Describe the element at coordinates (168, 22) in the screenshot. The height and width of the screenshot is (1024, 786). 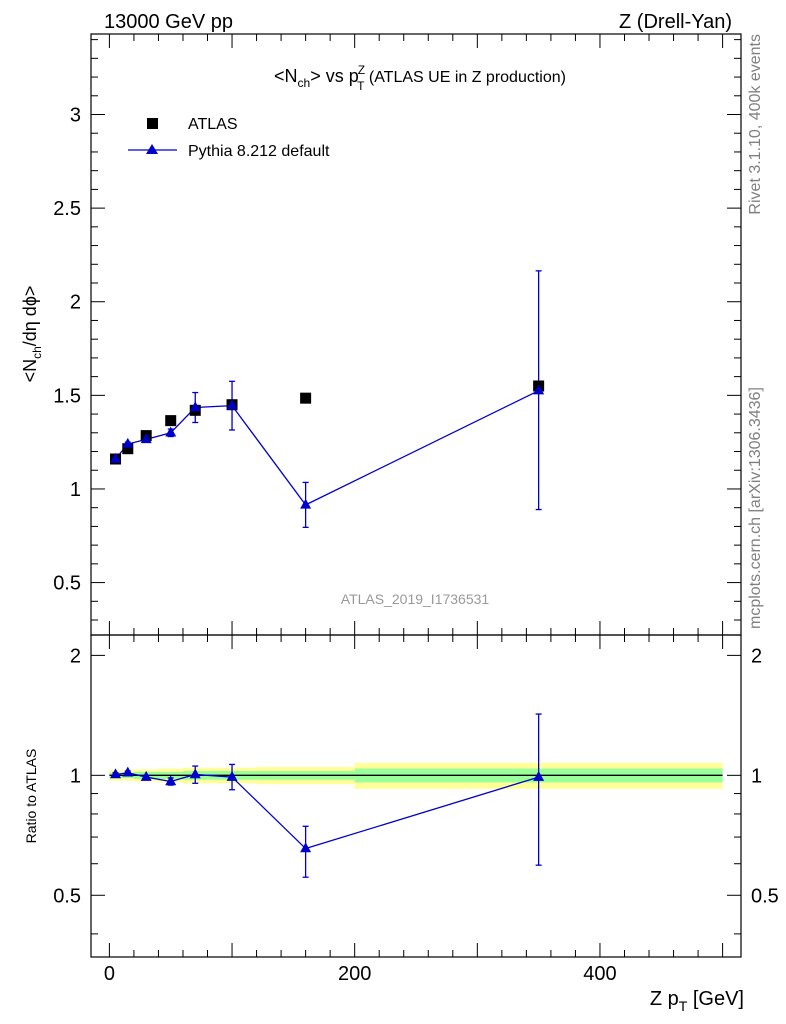
I see `header-energy: 13000 GeV pp` at that location.